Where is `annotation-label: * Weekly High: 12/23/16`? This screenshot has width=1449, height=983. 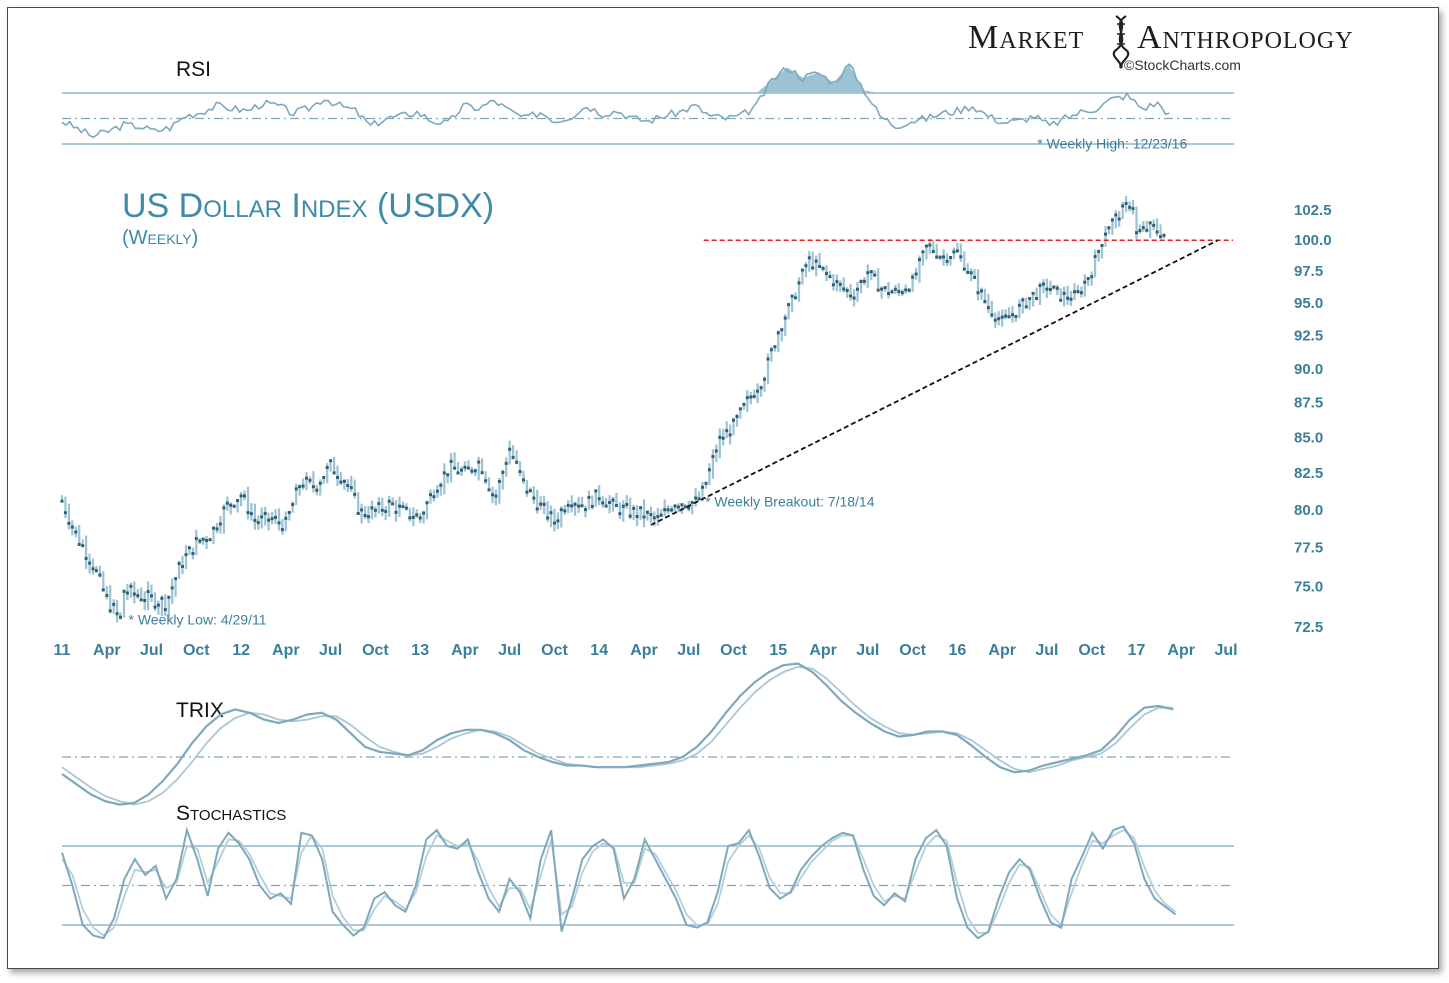
annotation-label: * Weekly High: 12/23/16 is located at coordinates (1112, 144).